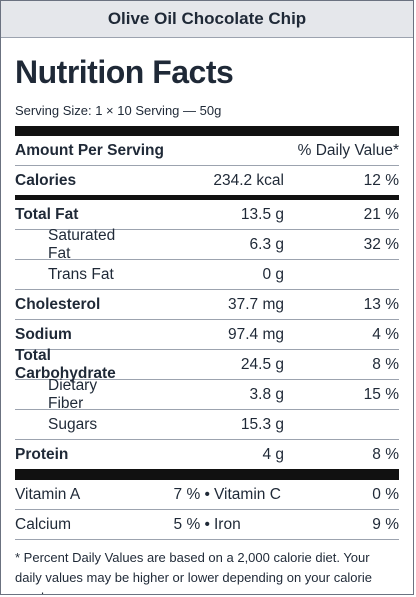 Image resolution: width=416 pixels, height=597 pixels. I want to click on nutrient-name: Trans Fat, so click(81, 274).